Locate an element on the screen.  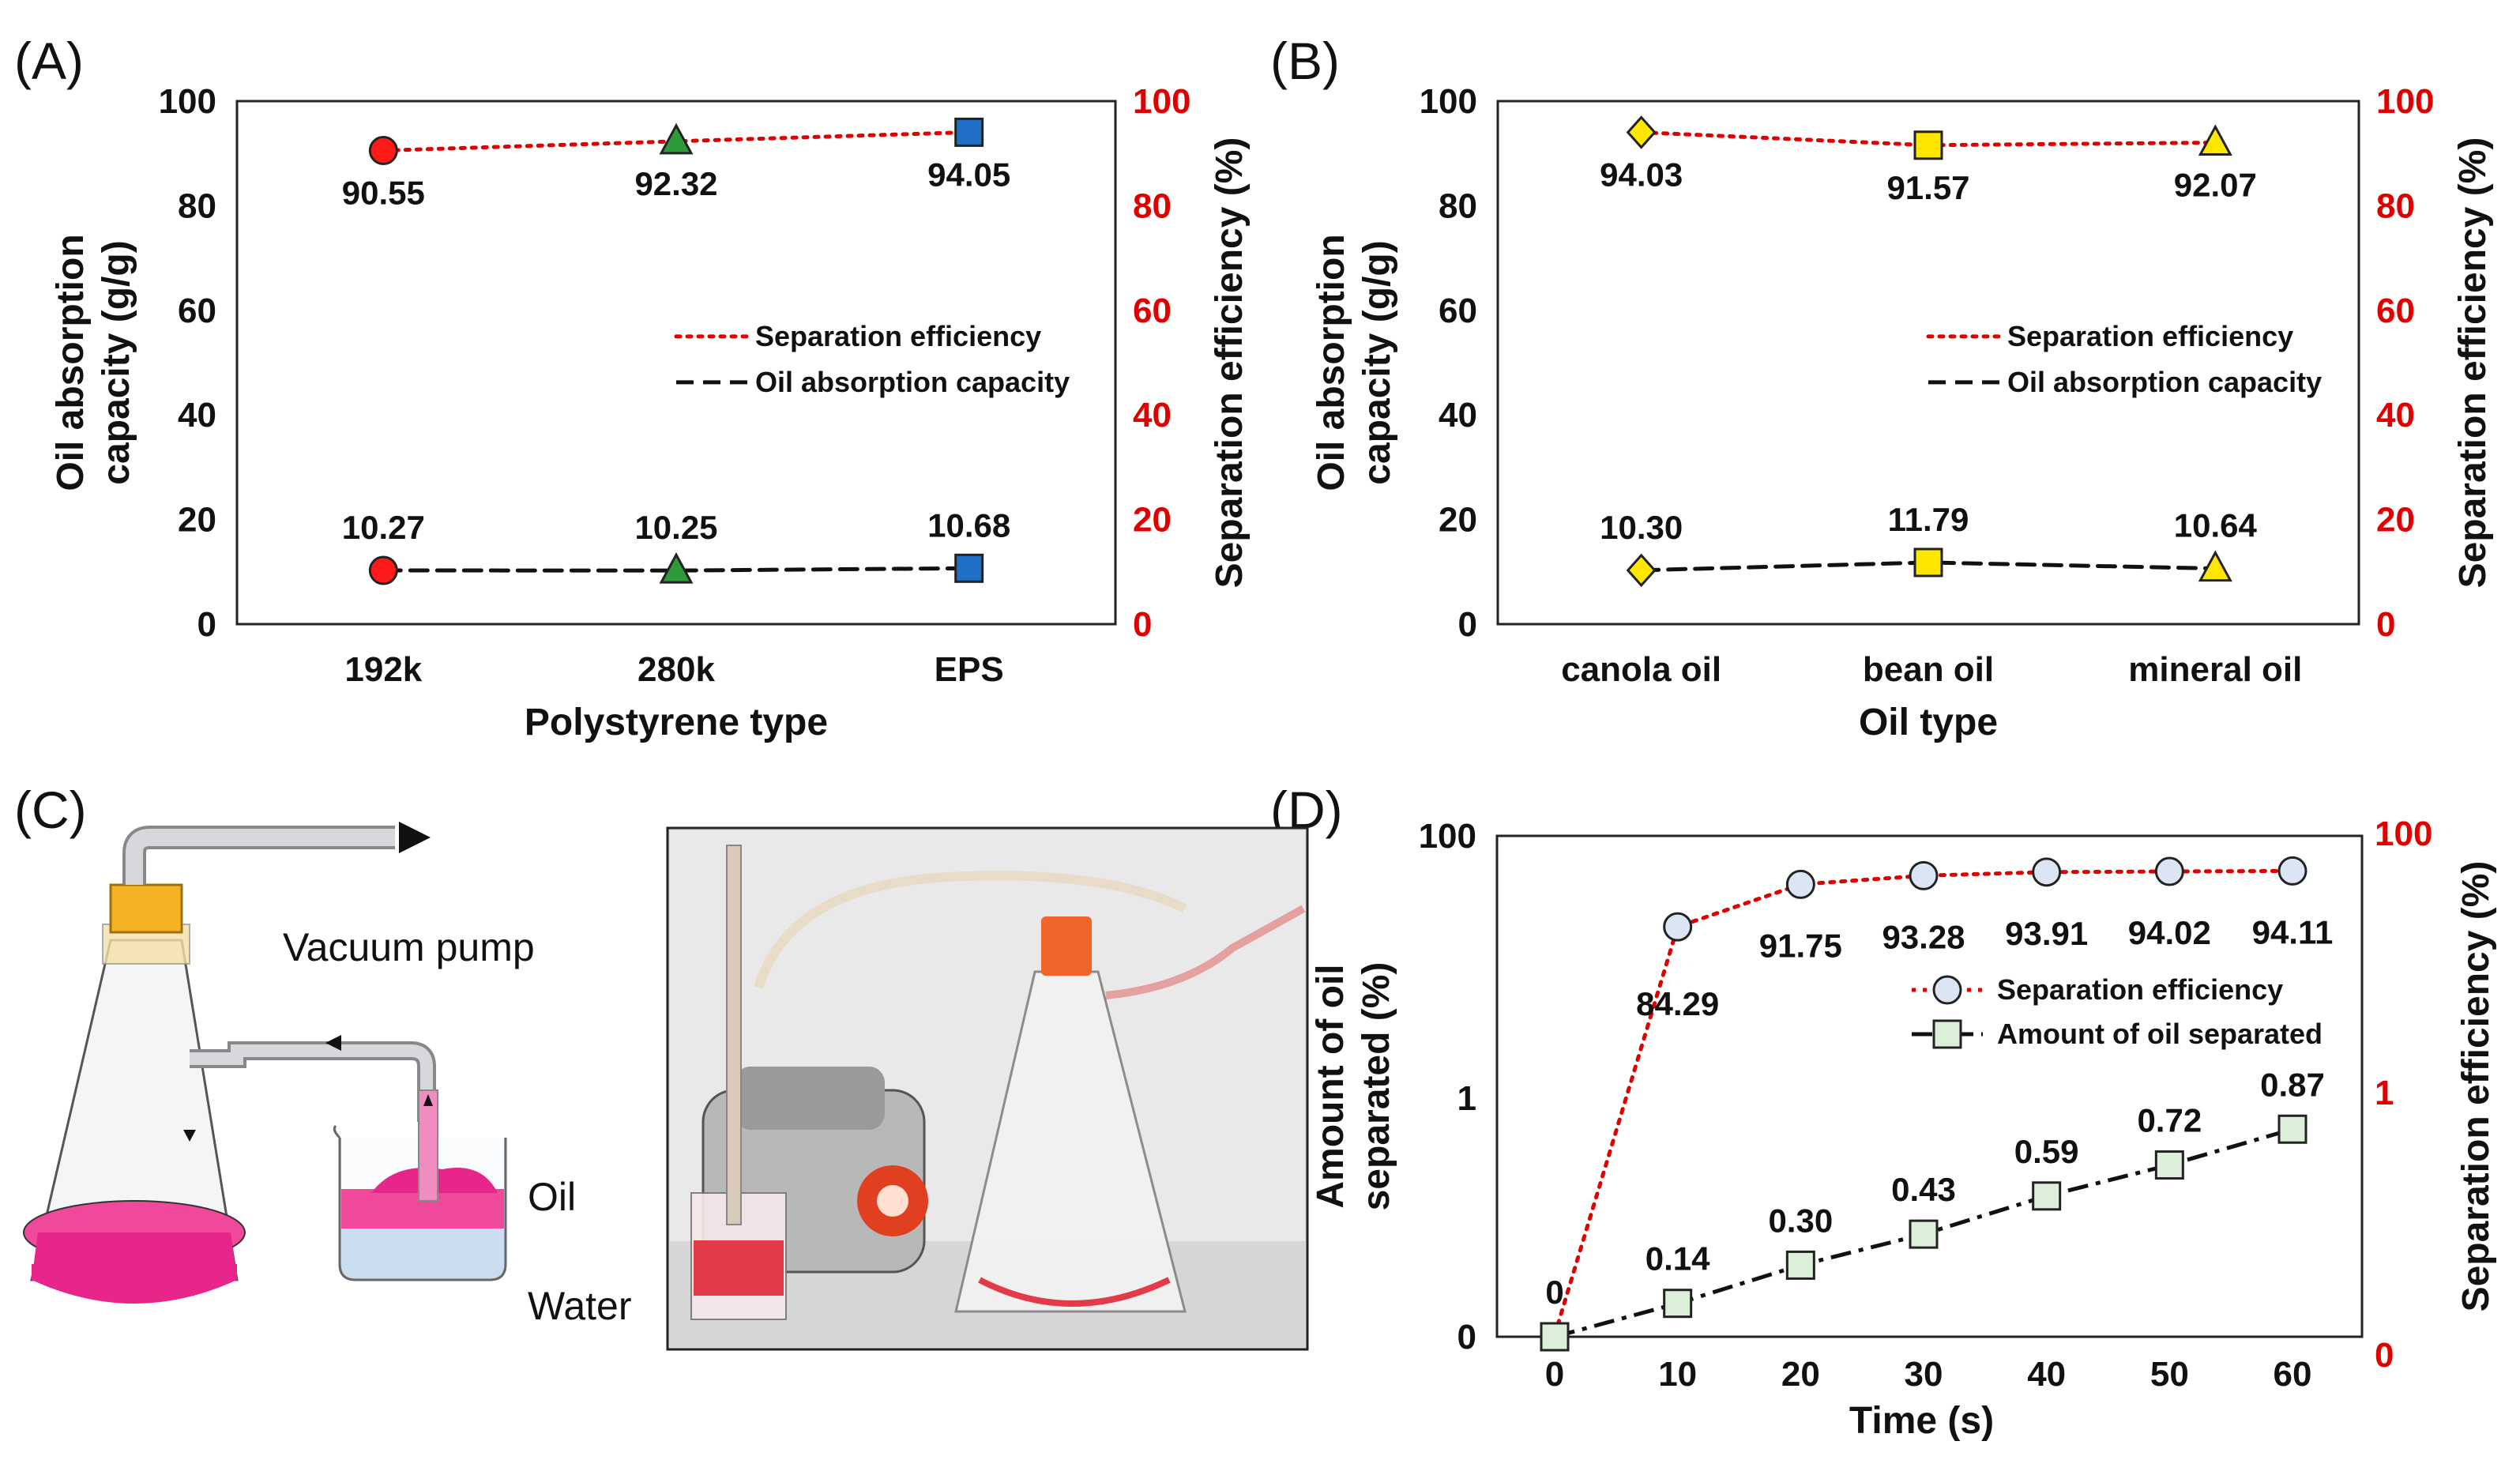
x-tick-label: bean oil is located at coordinates (1928, 669).